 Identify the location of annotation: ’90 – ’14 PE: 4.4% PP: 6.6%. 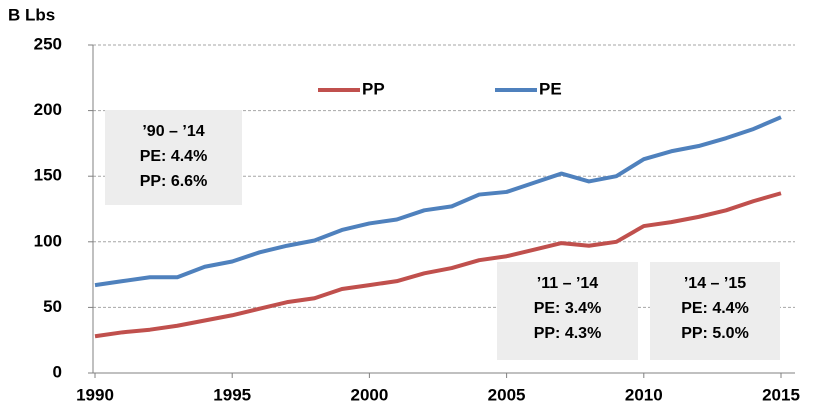
(173, 157).